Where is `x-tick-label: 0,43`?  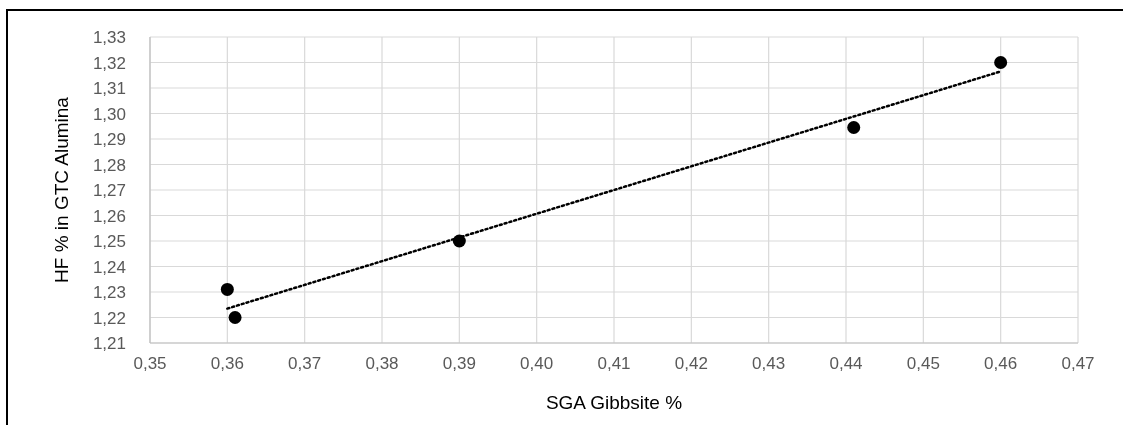 x-tick-label: 0,43 is located at coordinates (769, 363).